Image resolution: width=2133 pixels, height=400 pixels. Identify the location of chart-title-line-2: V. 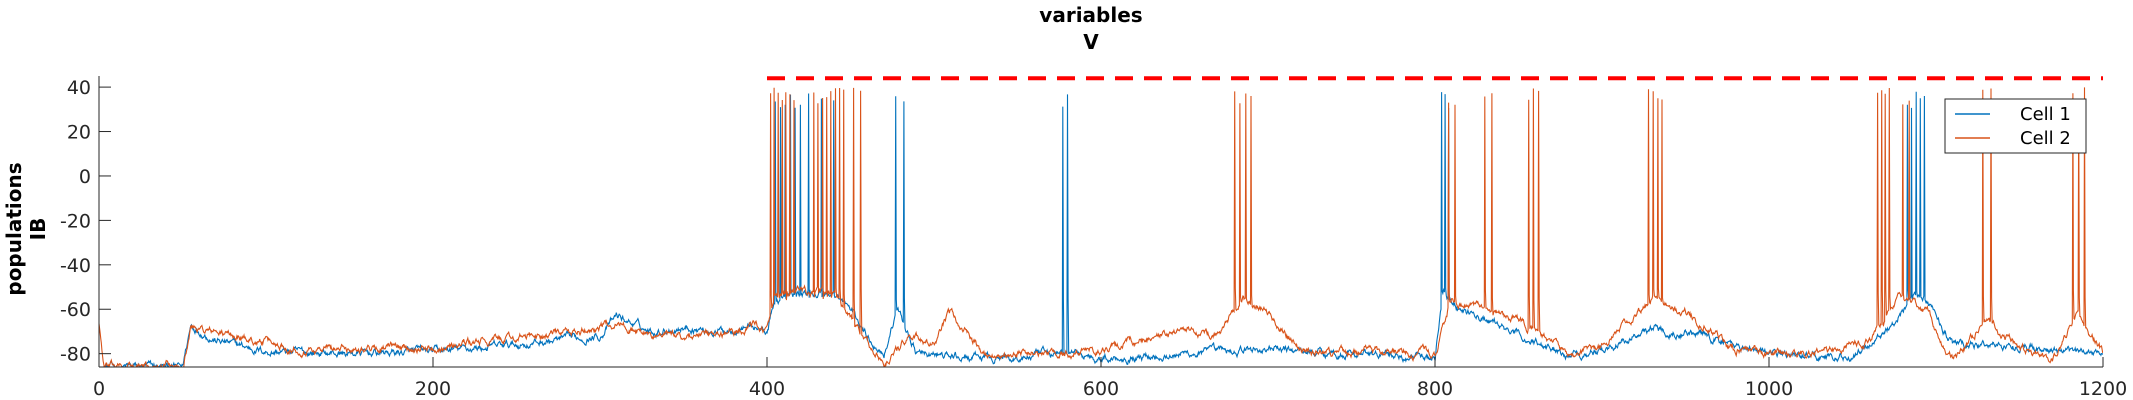
(1091, 42).